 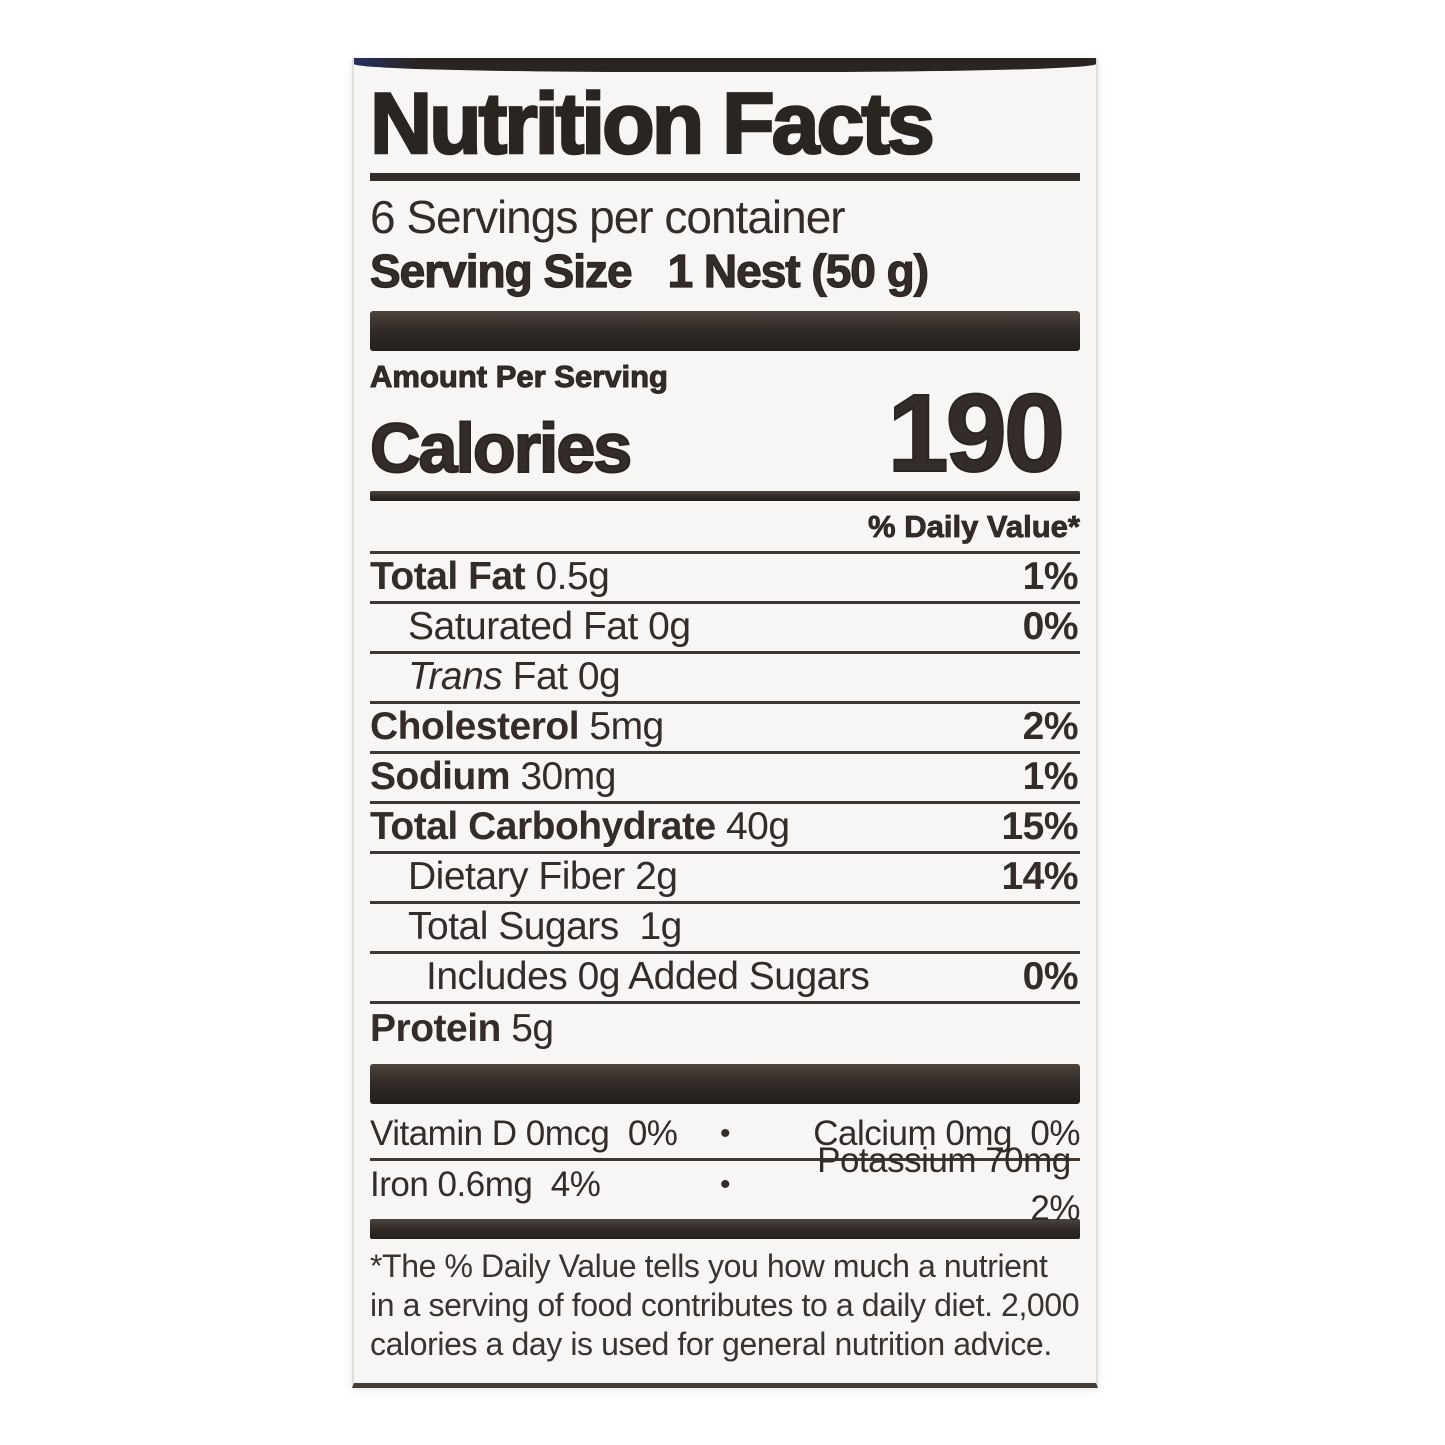 I want to click on nutrient-name-amount: Dietary Fiber 2g, so click(x=543, y=877).